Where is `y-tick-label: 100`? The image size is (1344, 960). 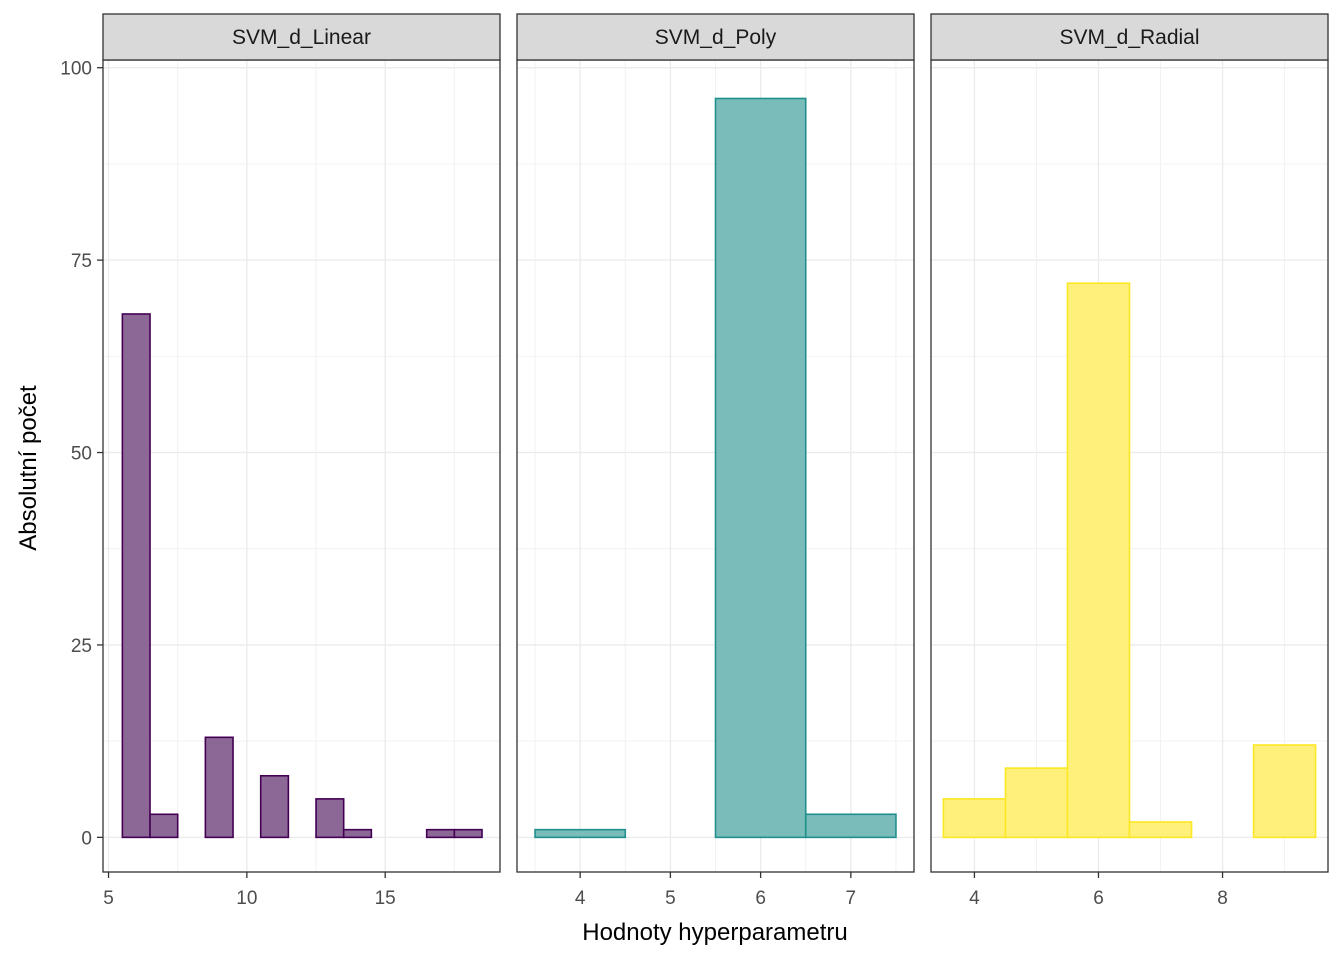 y-tick-label: 100 is located at coordinates (76, 69).